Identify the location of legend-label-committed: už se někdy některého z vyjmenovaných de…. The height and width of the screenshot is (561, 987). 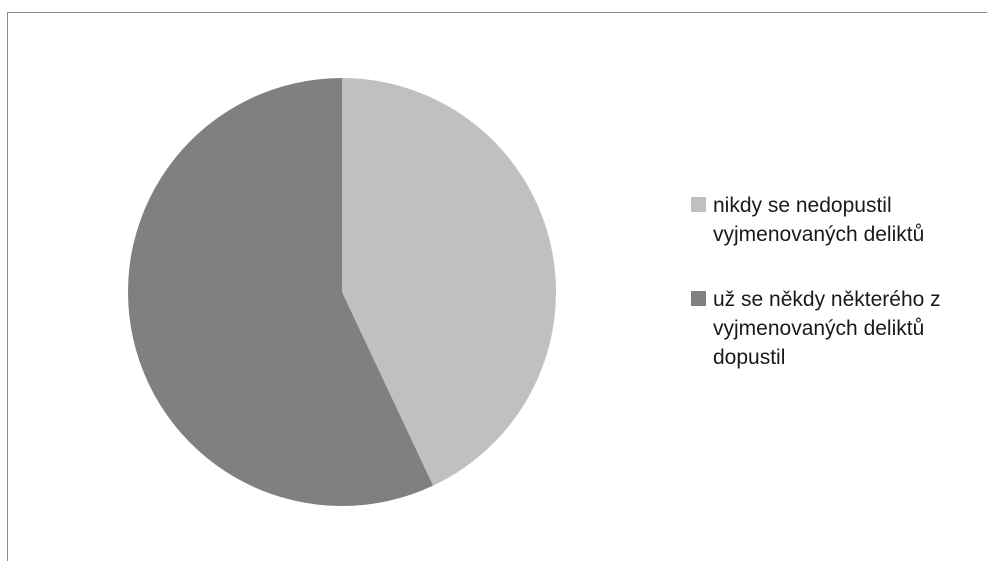
(827, 328).